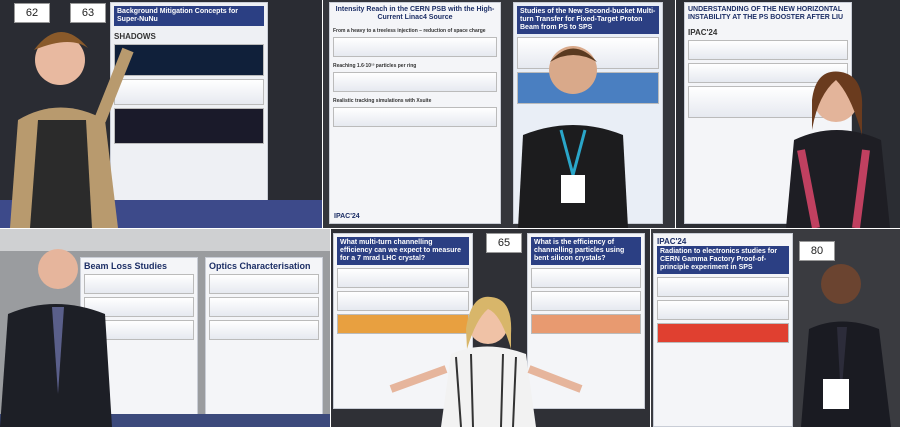  I want to click on board-number: 62, so click(32, 13).